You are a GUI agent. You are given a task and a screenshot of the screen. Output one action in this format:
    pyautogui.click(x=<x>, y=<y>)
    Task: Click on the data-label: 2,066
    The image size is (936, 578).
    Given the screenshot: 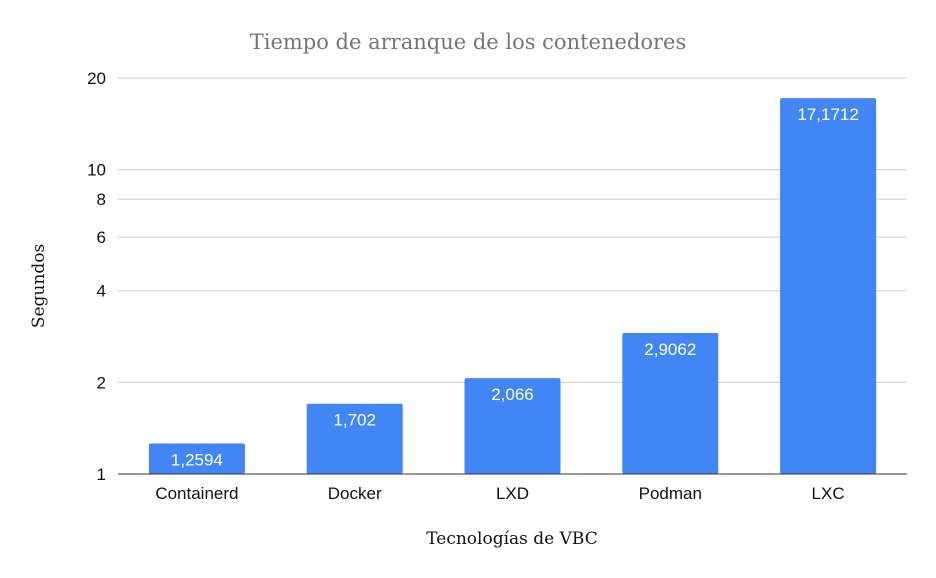 What is the action you would take?
    pyautogui.click(x=512, y=394)
    